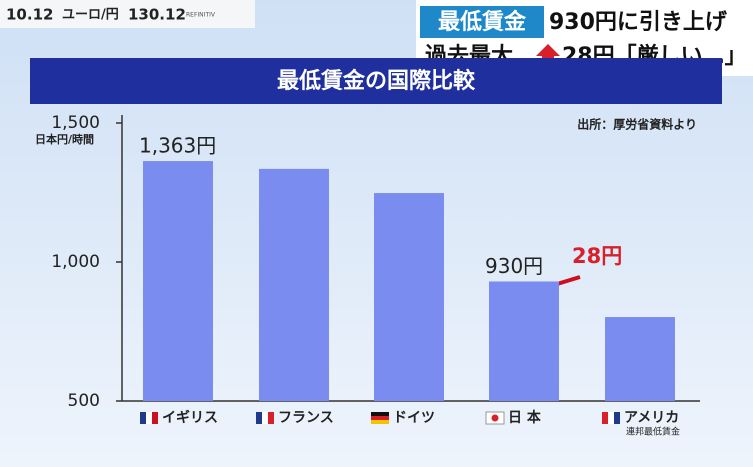  What do you see at coordinates (638, 22) in the screenshot?
I see `headline-line1: 930円に引き上げ` at bounding box center [638, 22].